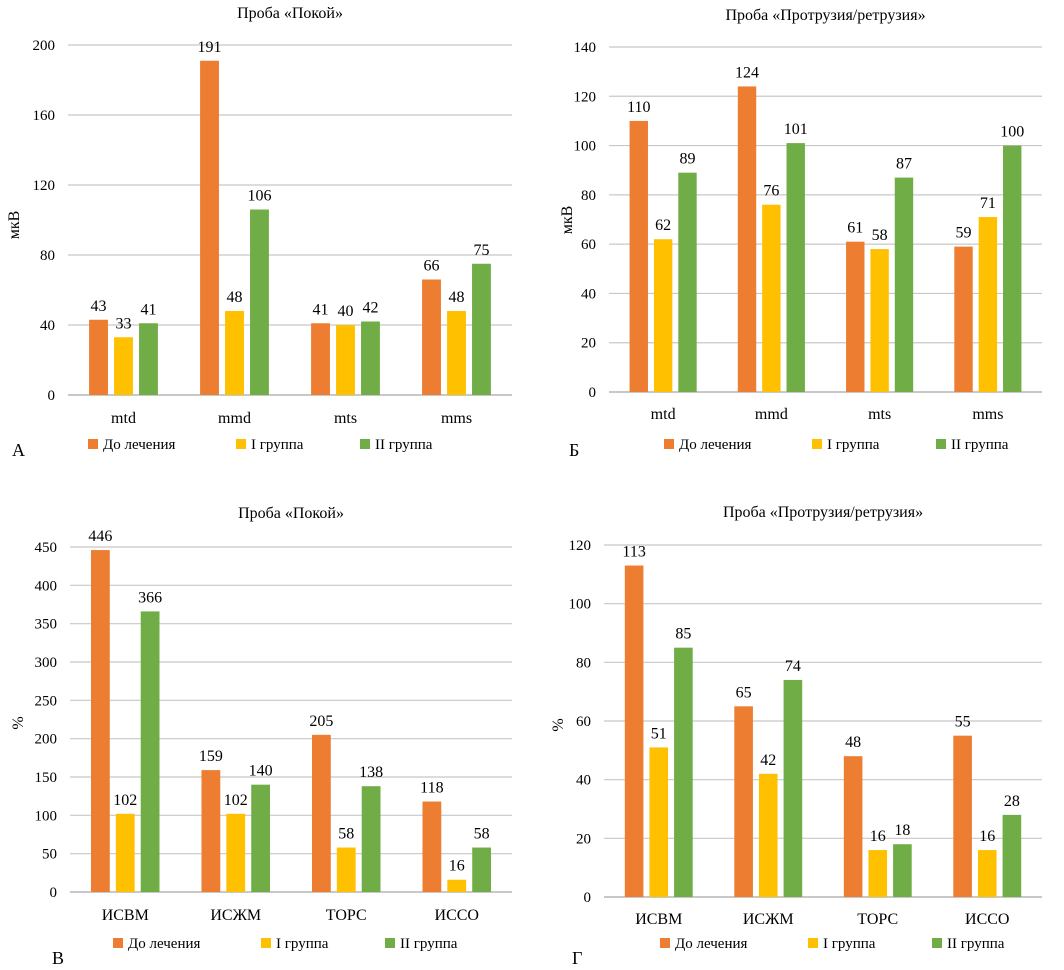  Describe the element at coordinates (633, 552) in the screenshot. I see `data-label: 113` at that location.